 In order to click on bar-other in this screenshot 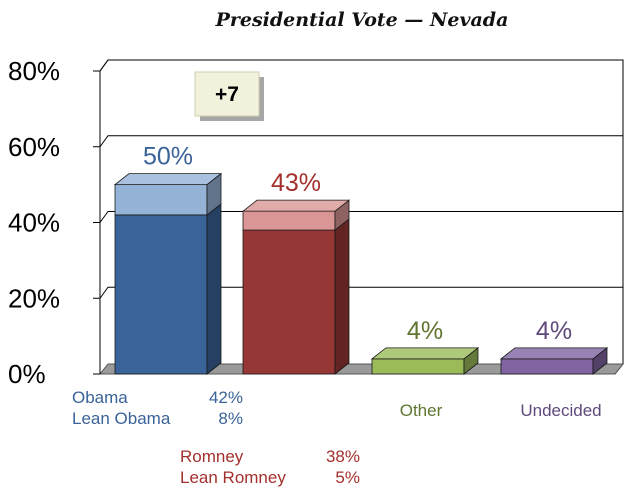, I will do `click(425, 361)`.